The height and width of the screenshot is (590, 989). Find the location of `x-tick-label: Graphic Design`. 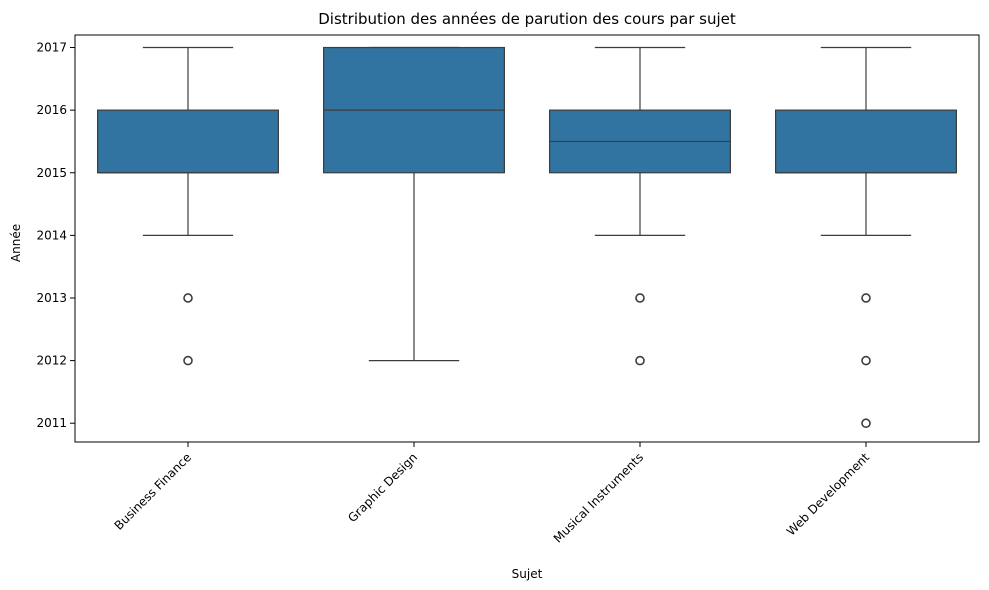

x-tick-label: Graphic Design is located at coordinates (382, 487).